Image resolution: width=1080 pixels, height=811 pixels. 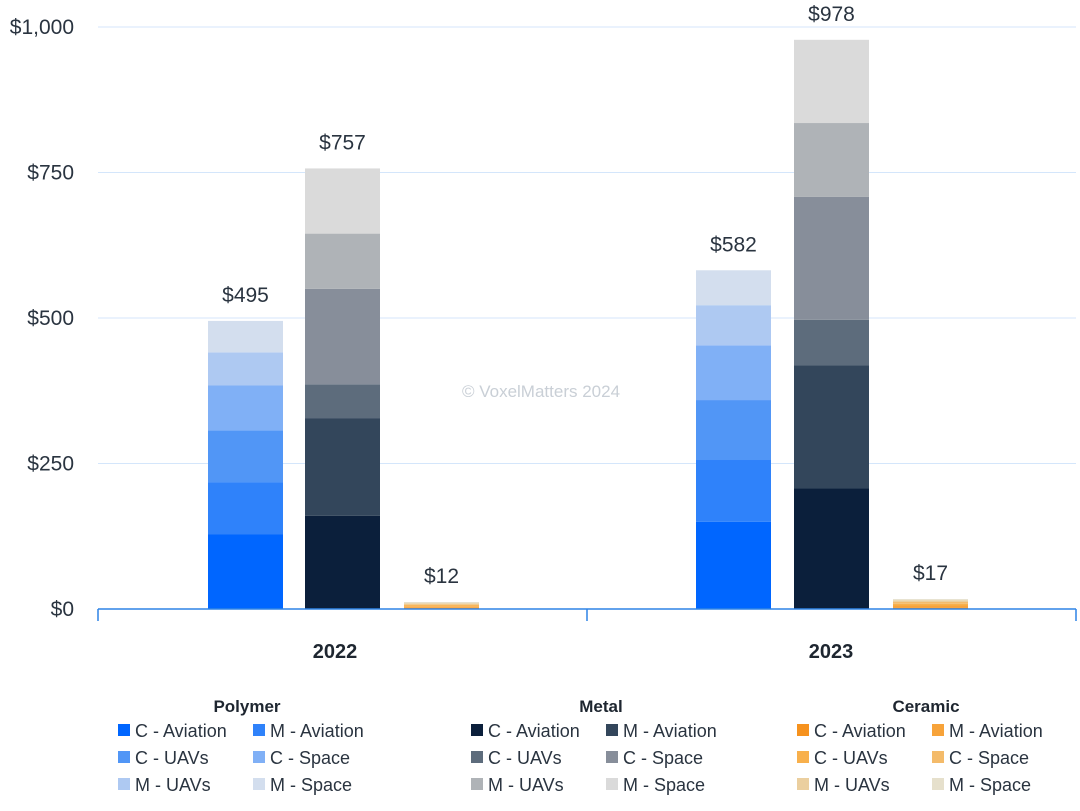 I want to click on bar-segment-polymer-m-uavs-2023, so click(x=733, y=325).